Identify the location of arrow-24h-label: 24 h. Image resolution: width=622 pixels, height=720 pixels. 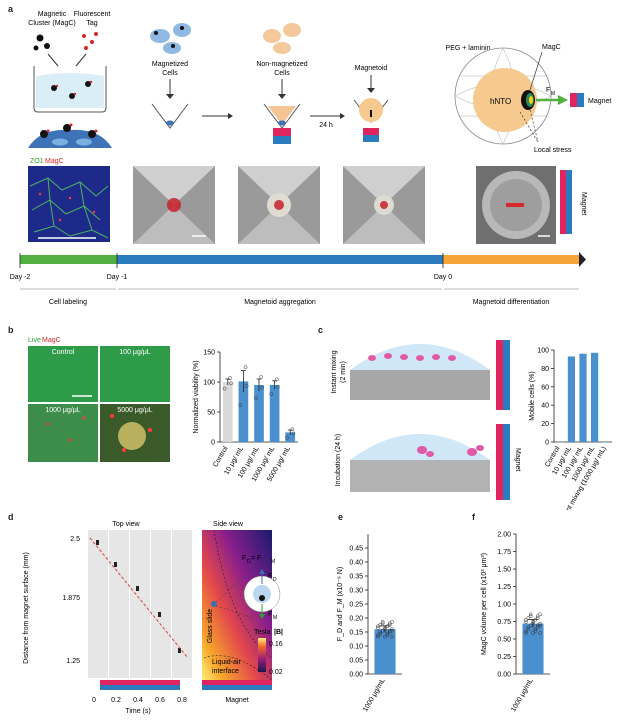
(326, 125).